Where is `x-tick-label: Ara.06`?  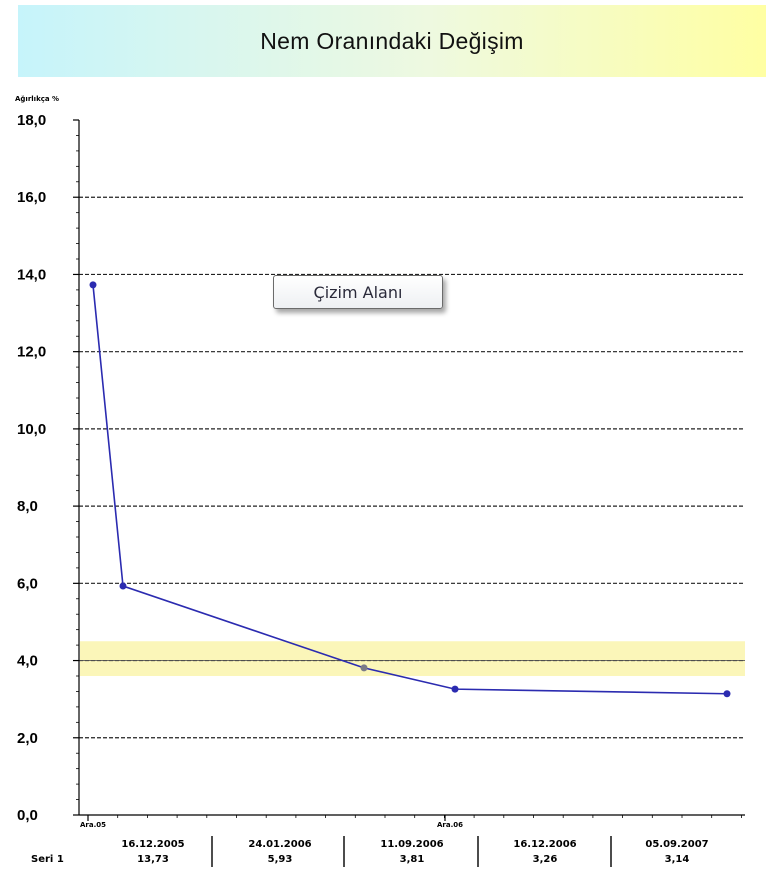
x-tick-label: Ara.06 is located at coordinates (450, 825).